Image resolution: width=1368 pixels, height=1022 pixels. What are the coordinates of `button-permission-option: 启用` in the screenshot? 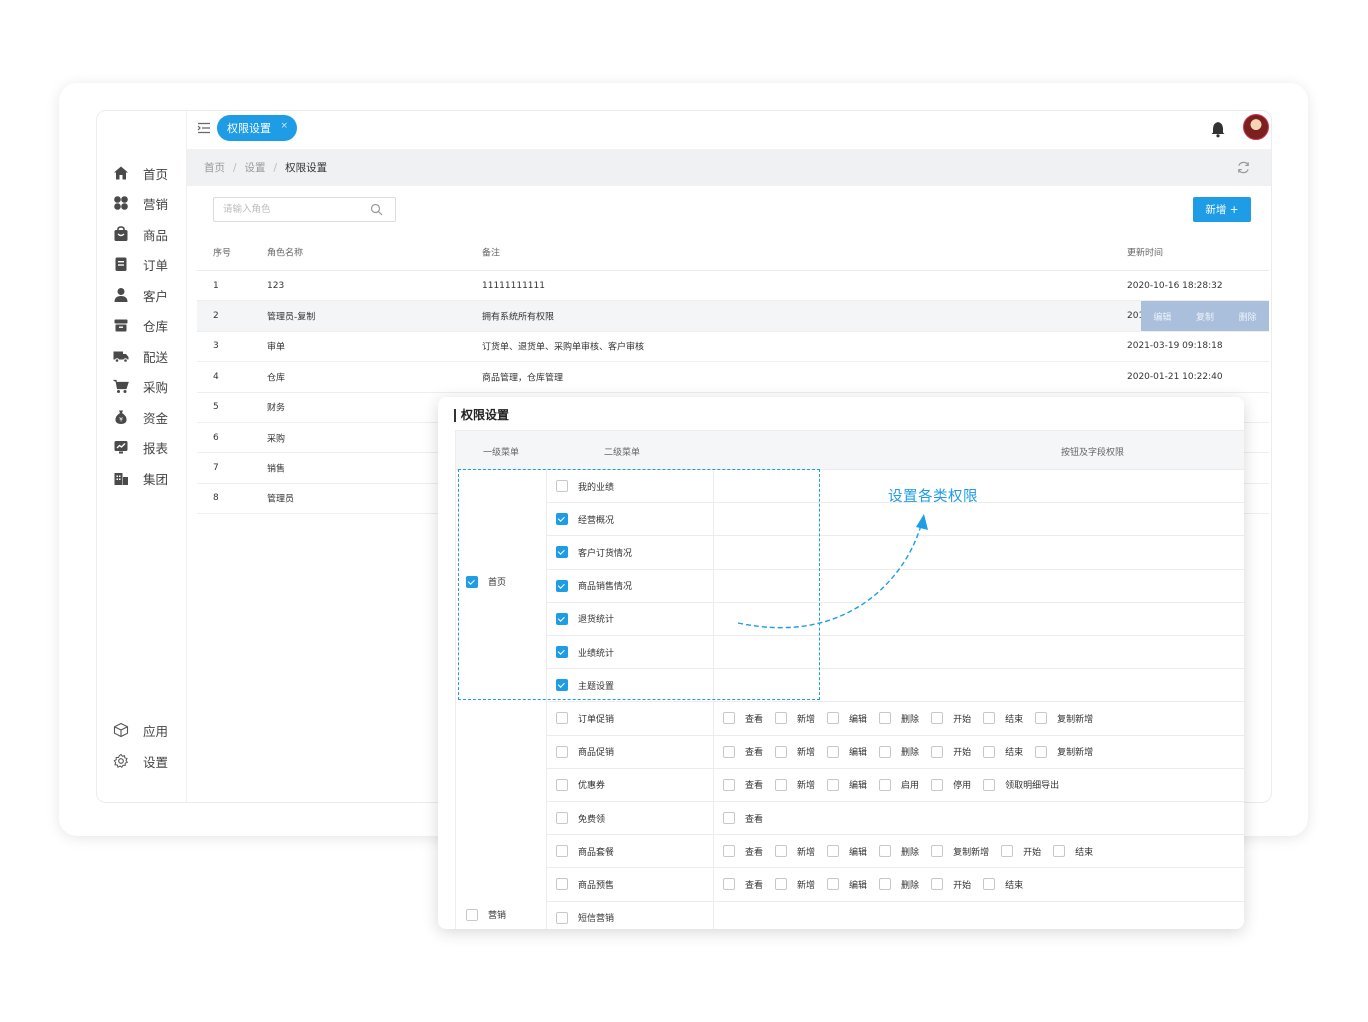 It's located at (899, 784).